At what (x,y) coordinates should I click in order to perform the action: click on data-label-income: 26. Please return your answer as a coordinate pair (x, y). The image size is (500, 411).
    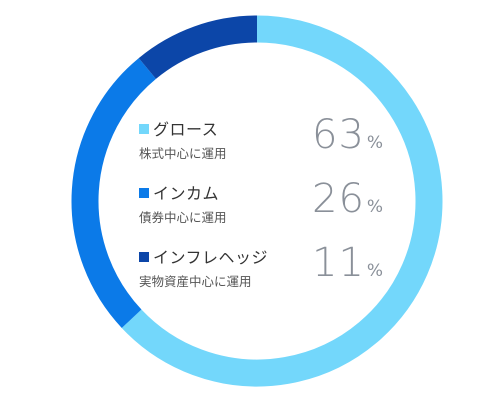
    Looking at the image, I should click on (338, 199).